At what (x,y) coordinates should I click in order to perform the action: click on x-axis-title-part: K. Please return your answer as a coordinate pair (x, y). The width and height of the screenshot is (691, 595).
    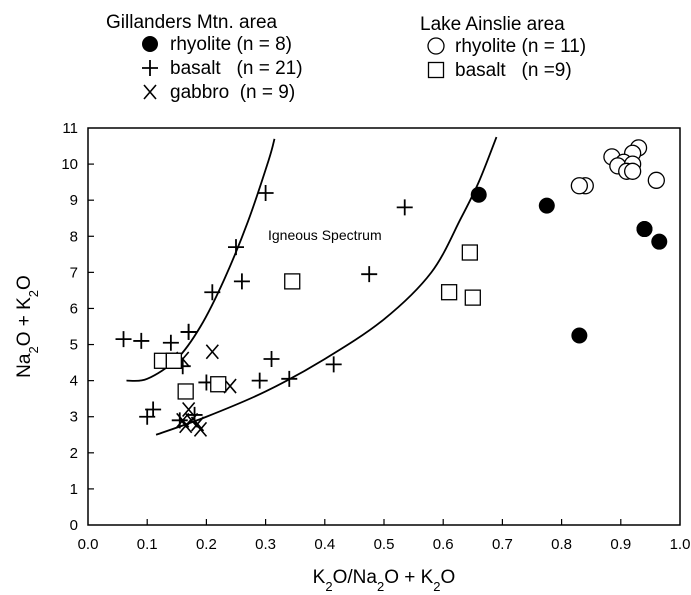
    Looking at the image, I should click on (319, 577).